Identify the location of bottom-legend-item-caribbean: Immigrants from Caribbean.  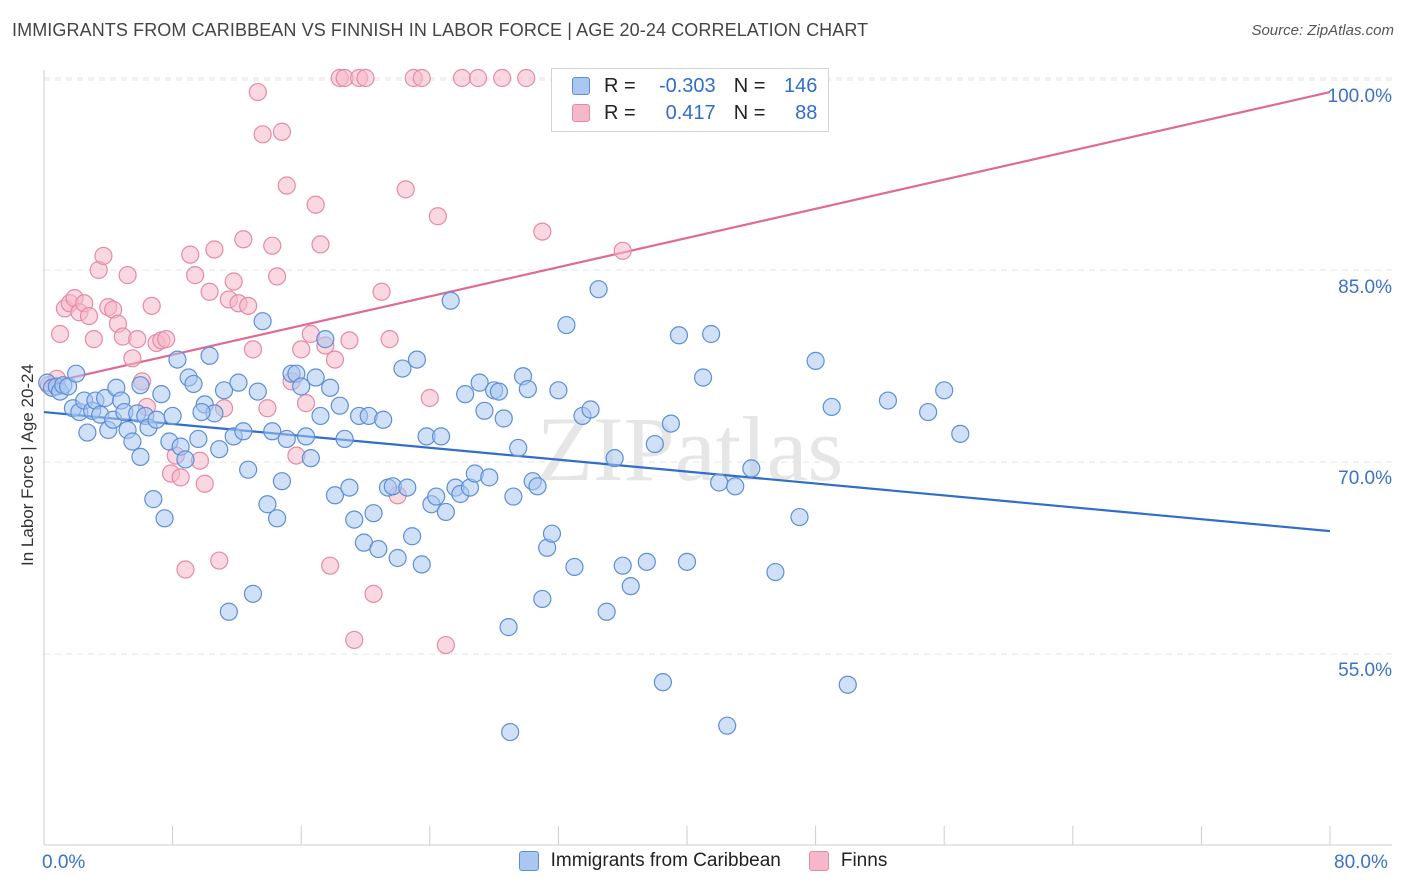
(649, 861).